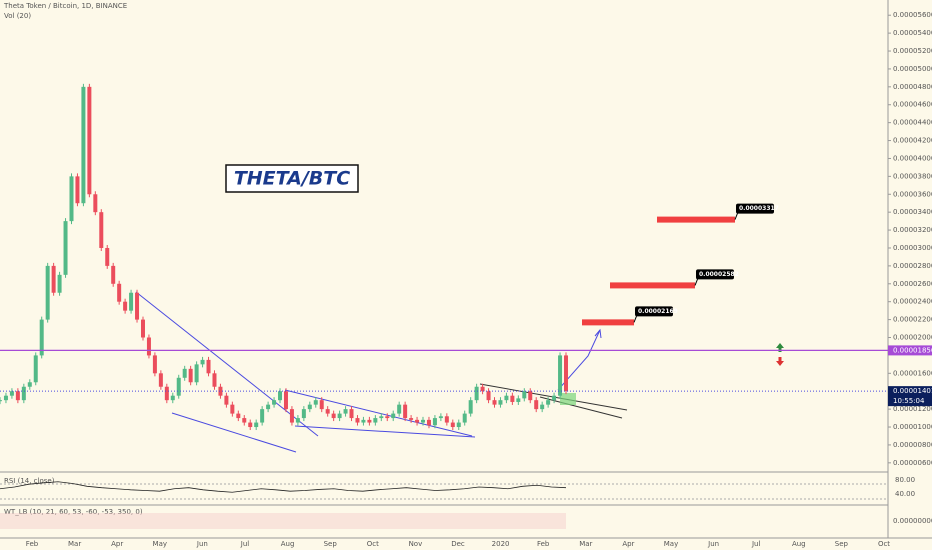  Describe the element at coordinates (568, 399) in the screenshot. I see `breakout-box` at that location.